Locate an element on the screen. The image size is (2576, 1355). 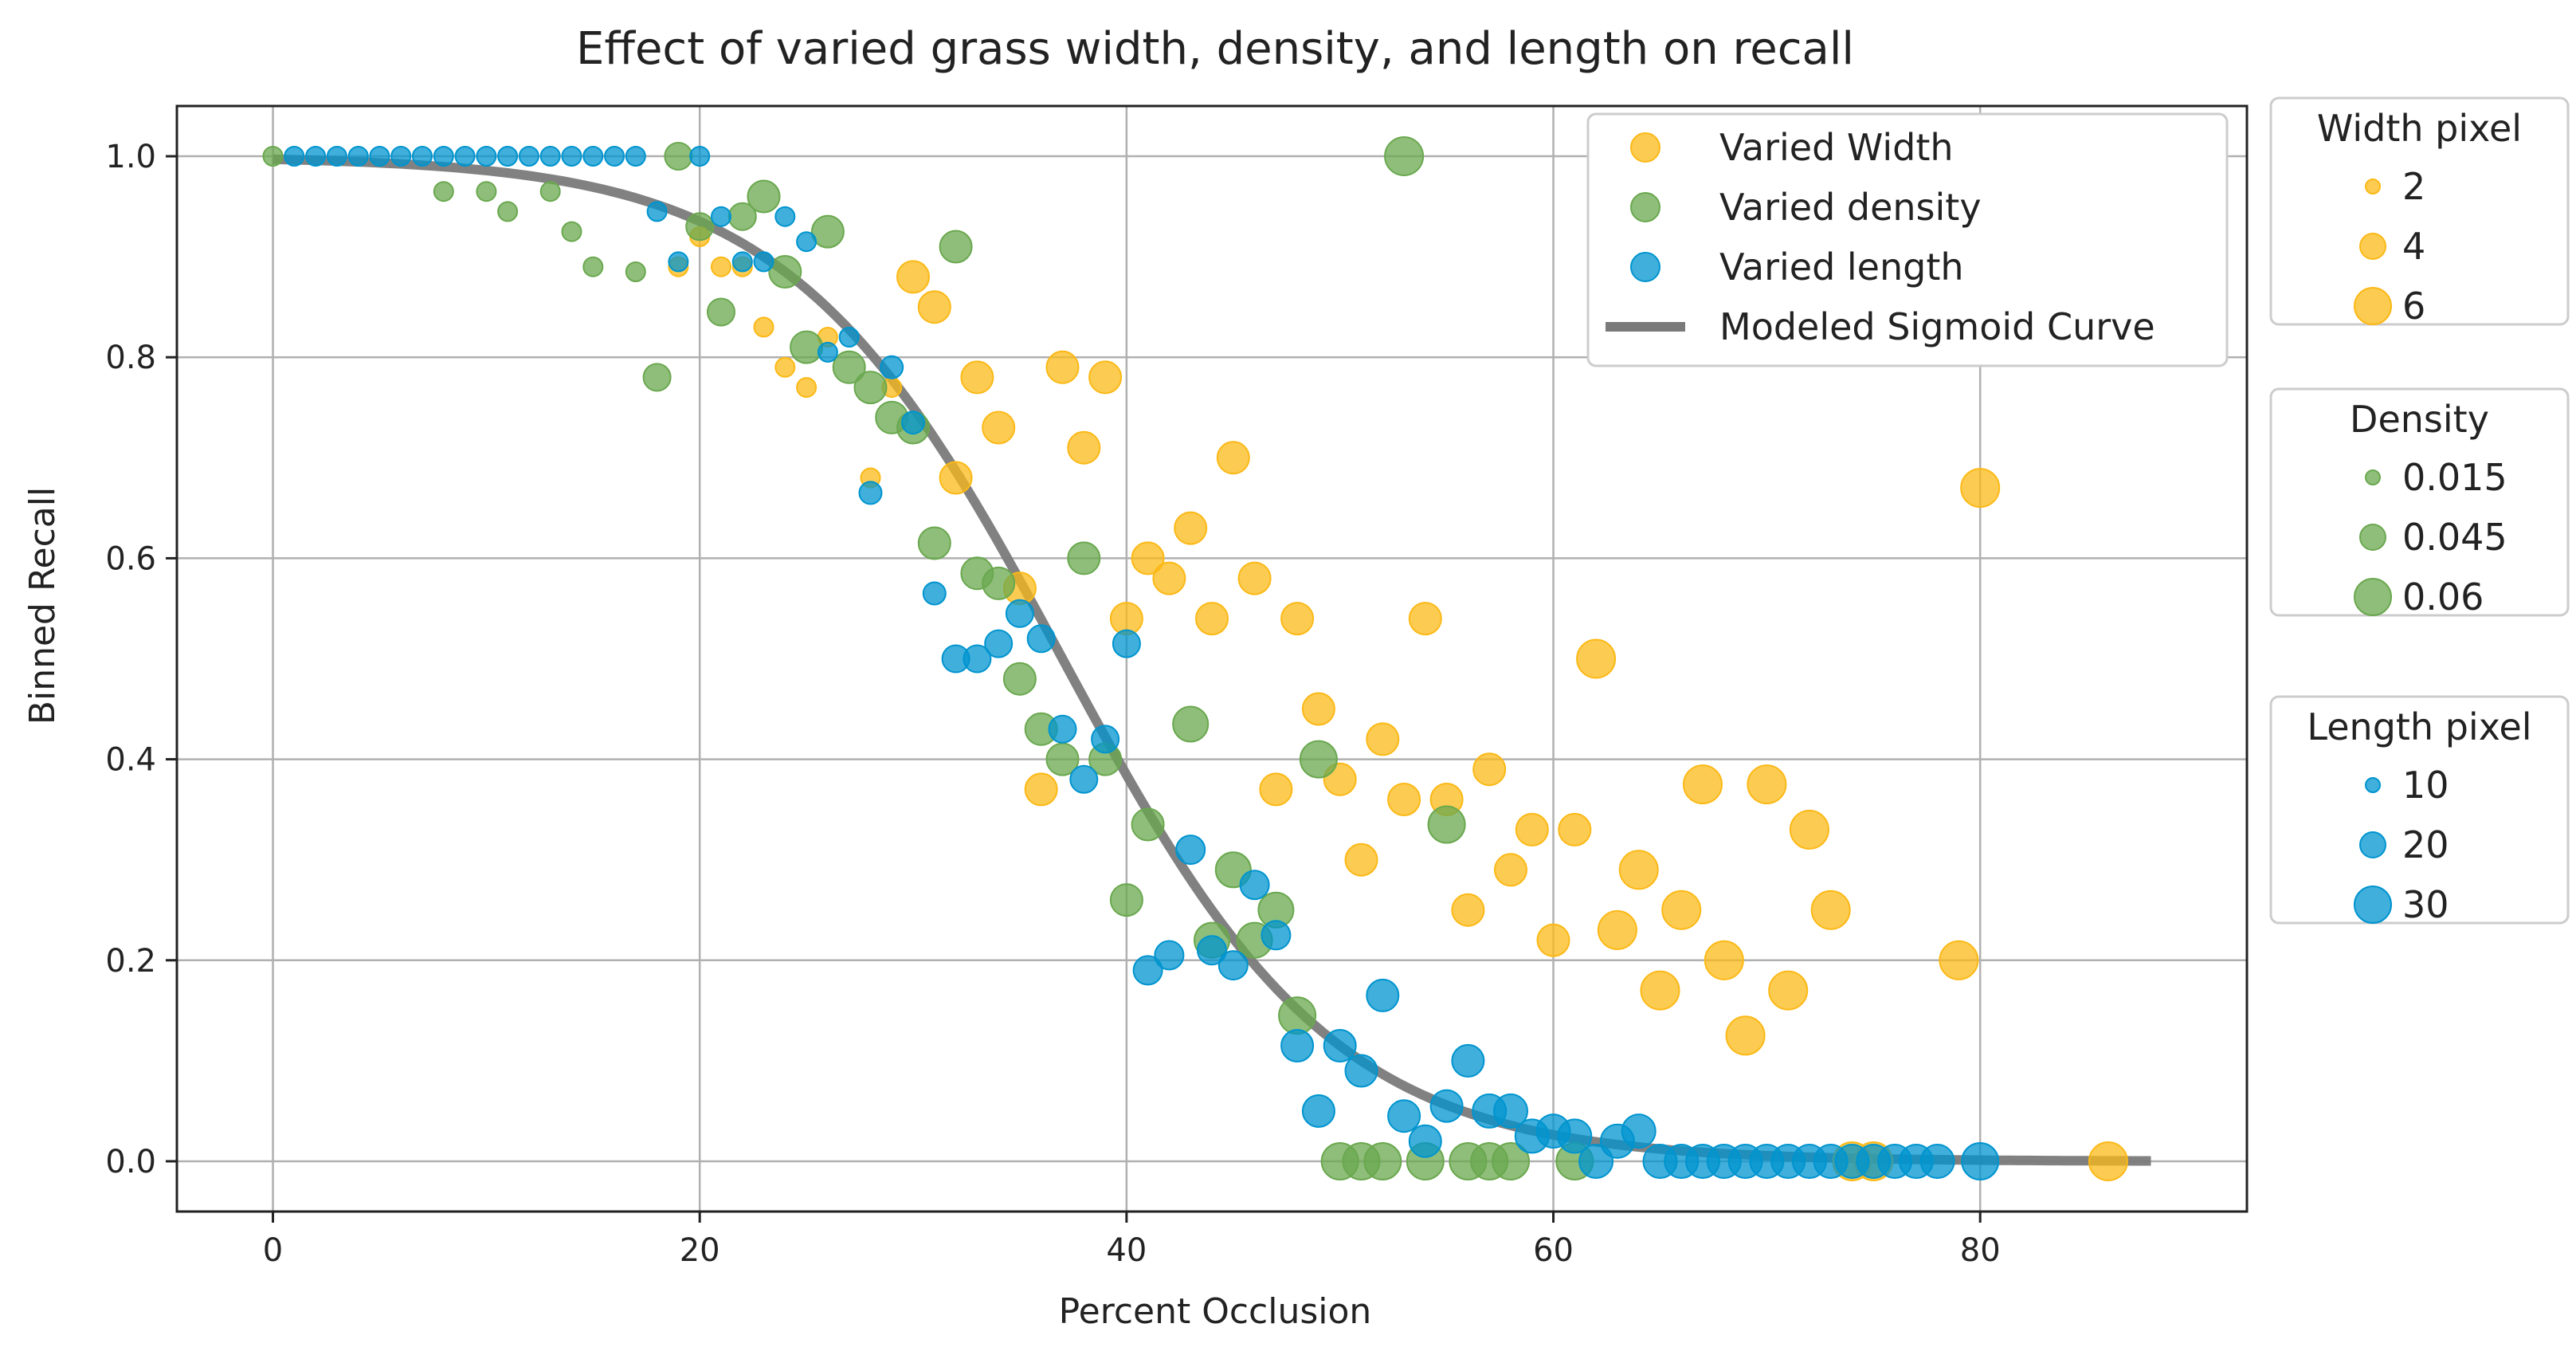
size-legend-title: Width pixel is located at coordinates (2419, 129).